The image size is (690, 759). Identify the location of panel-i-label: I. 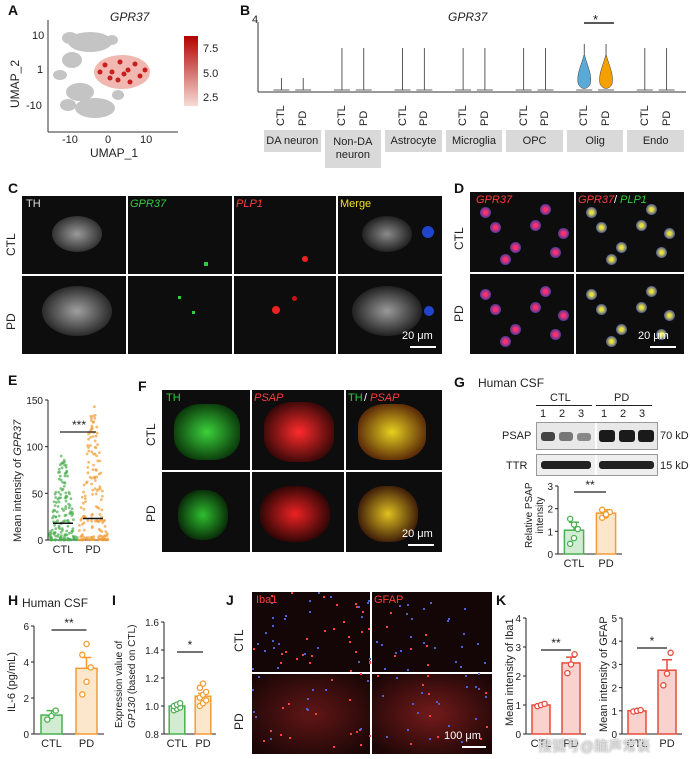
(114, 600).